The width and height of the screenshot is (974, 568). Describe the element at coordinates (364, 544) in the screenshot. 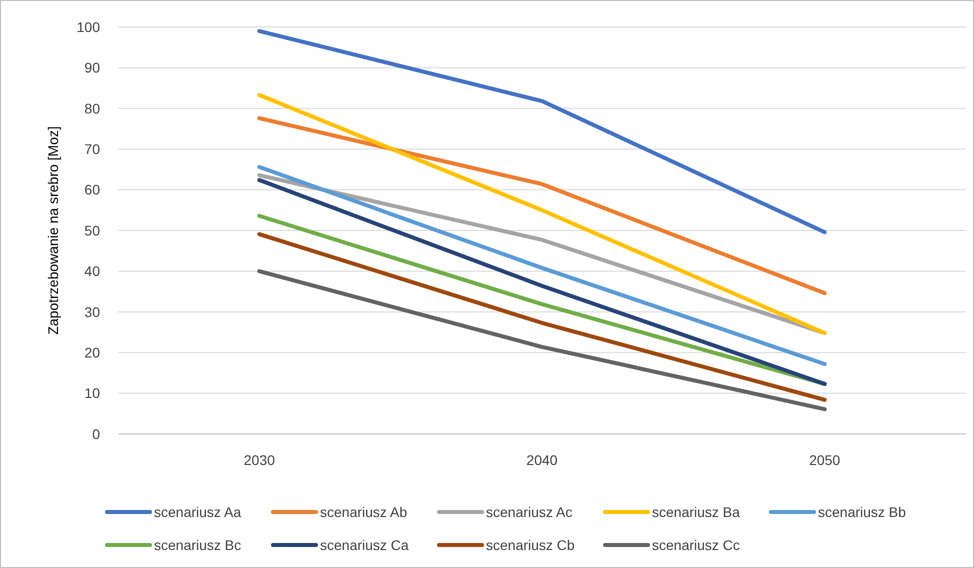

I see `legend-label: scenariusz Ca` at that location.